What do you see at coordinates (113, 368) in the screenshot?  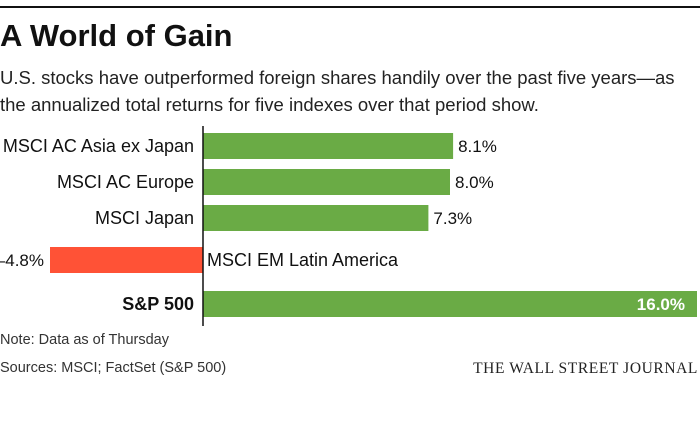 I see `chart-sources: Sources: MSCI; FactSet (S&P 500)` at bounding box center [113, 368].